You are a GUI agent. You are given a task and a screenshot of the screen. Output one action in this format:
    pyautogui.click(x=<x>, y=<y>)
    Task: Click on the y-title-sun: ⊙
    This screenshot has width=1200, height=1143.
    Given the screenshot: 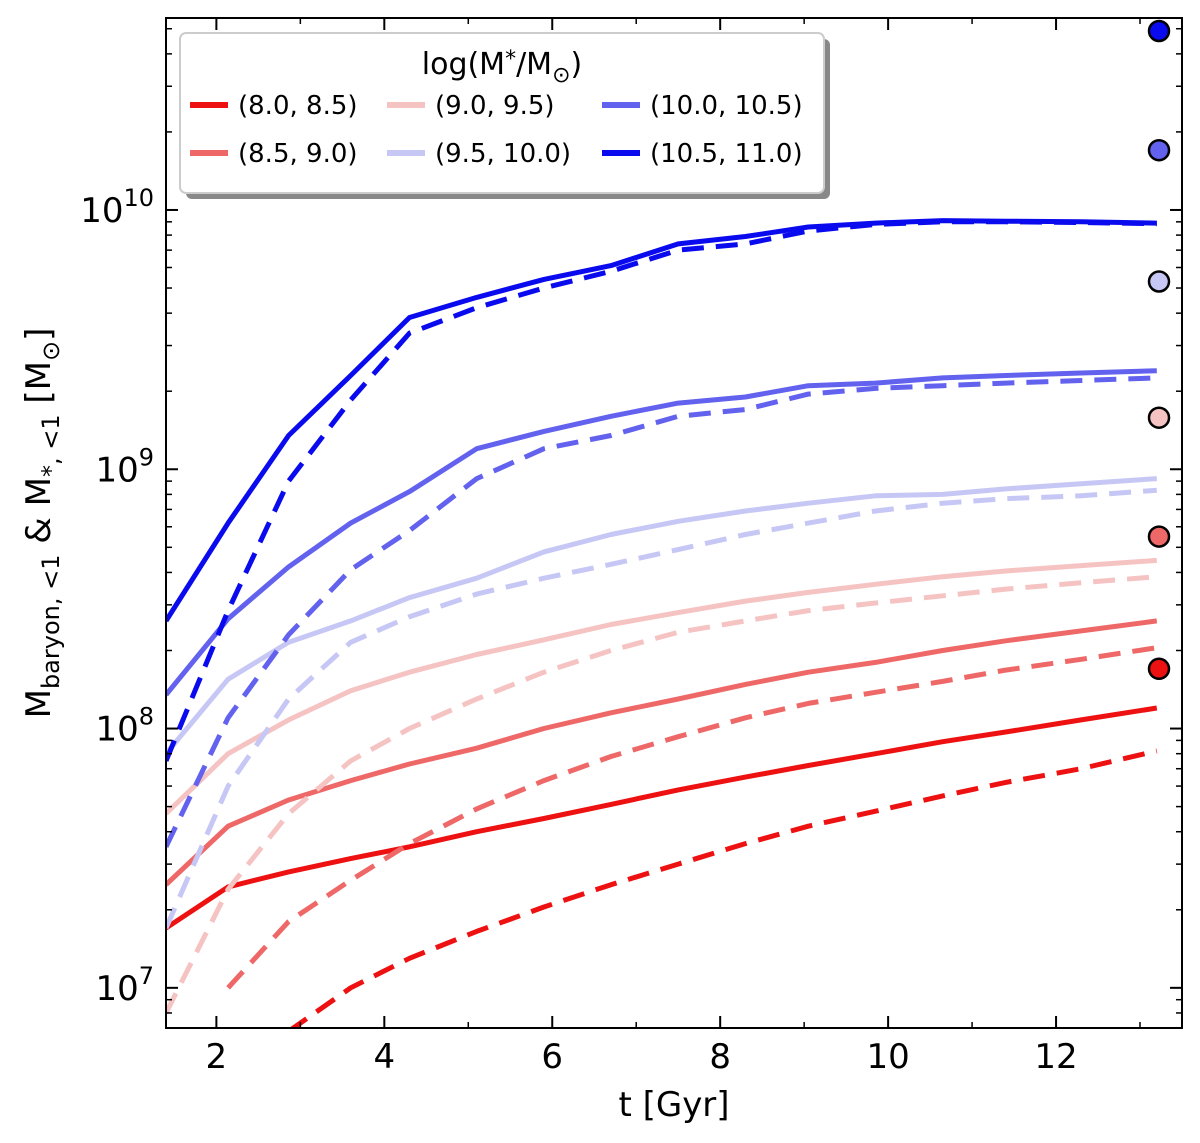 What is the action you would take?
    pyautogui.click(x=51, y=351)
    